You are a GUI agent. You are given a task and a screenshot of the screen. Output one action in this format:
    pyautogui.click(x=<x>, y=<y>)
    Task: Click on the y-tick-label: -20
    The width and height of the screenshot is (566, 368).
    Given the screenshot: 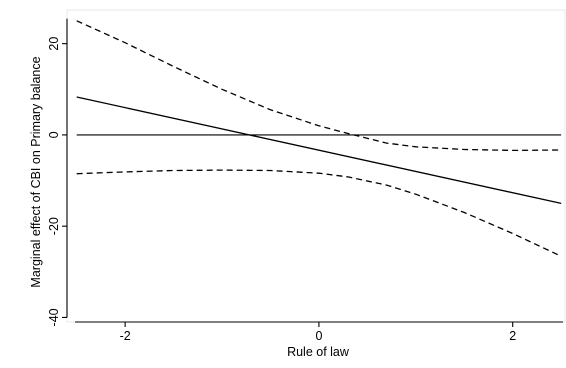 What is the action you would take?
    pyautogui.click(x=54, y=226)
    